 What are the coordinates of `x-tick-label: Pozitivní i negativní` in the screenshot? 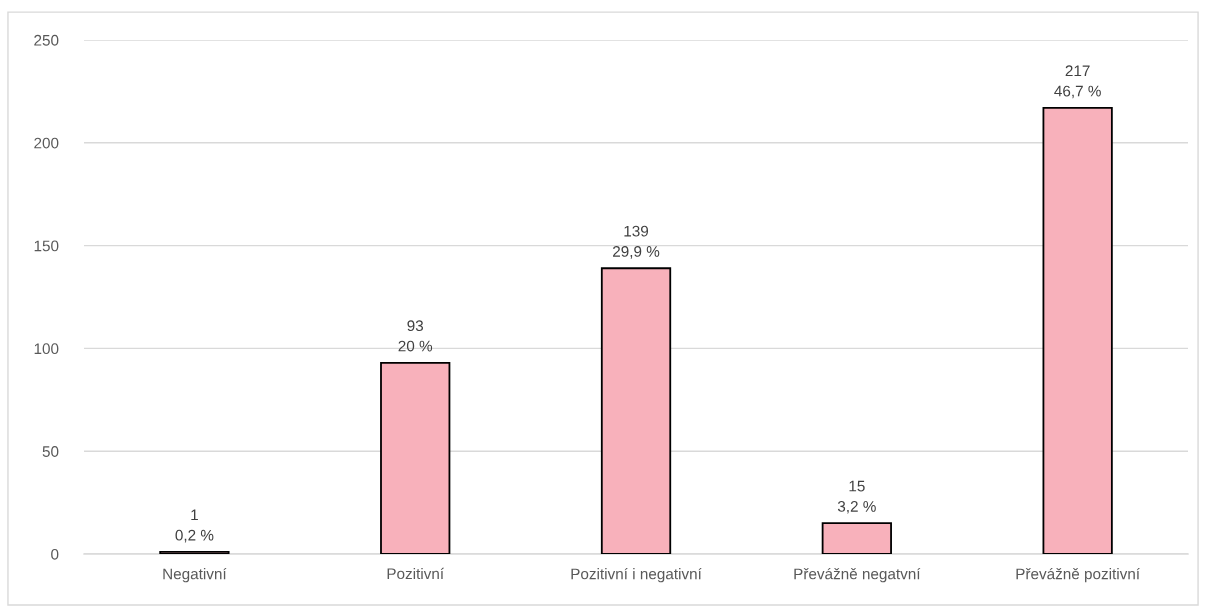 It's located at (636, 575).